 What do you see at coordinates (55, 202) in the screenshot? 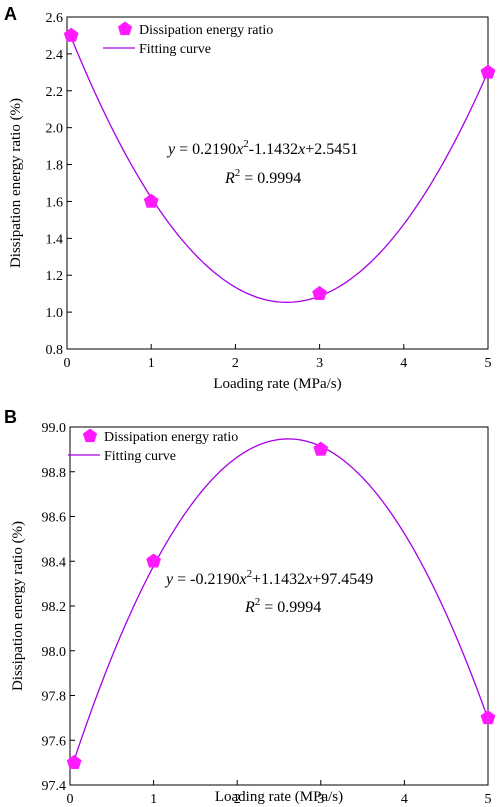
I see `y-tick-label: 1.6` at bounding box center [55, 202].